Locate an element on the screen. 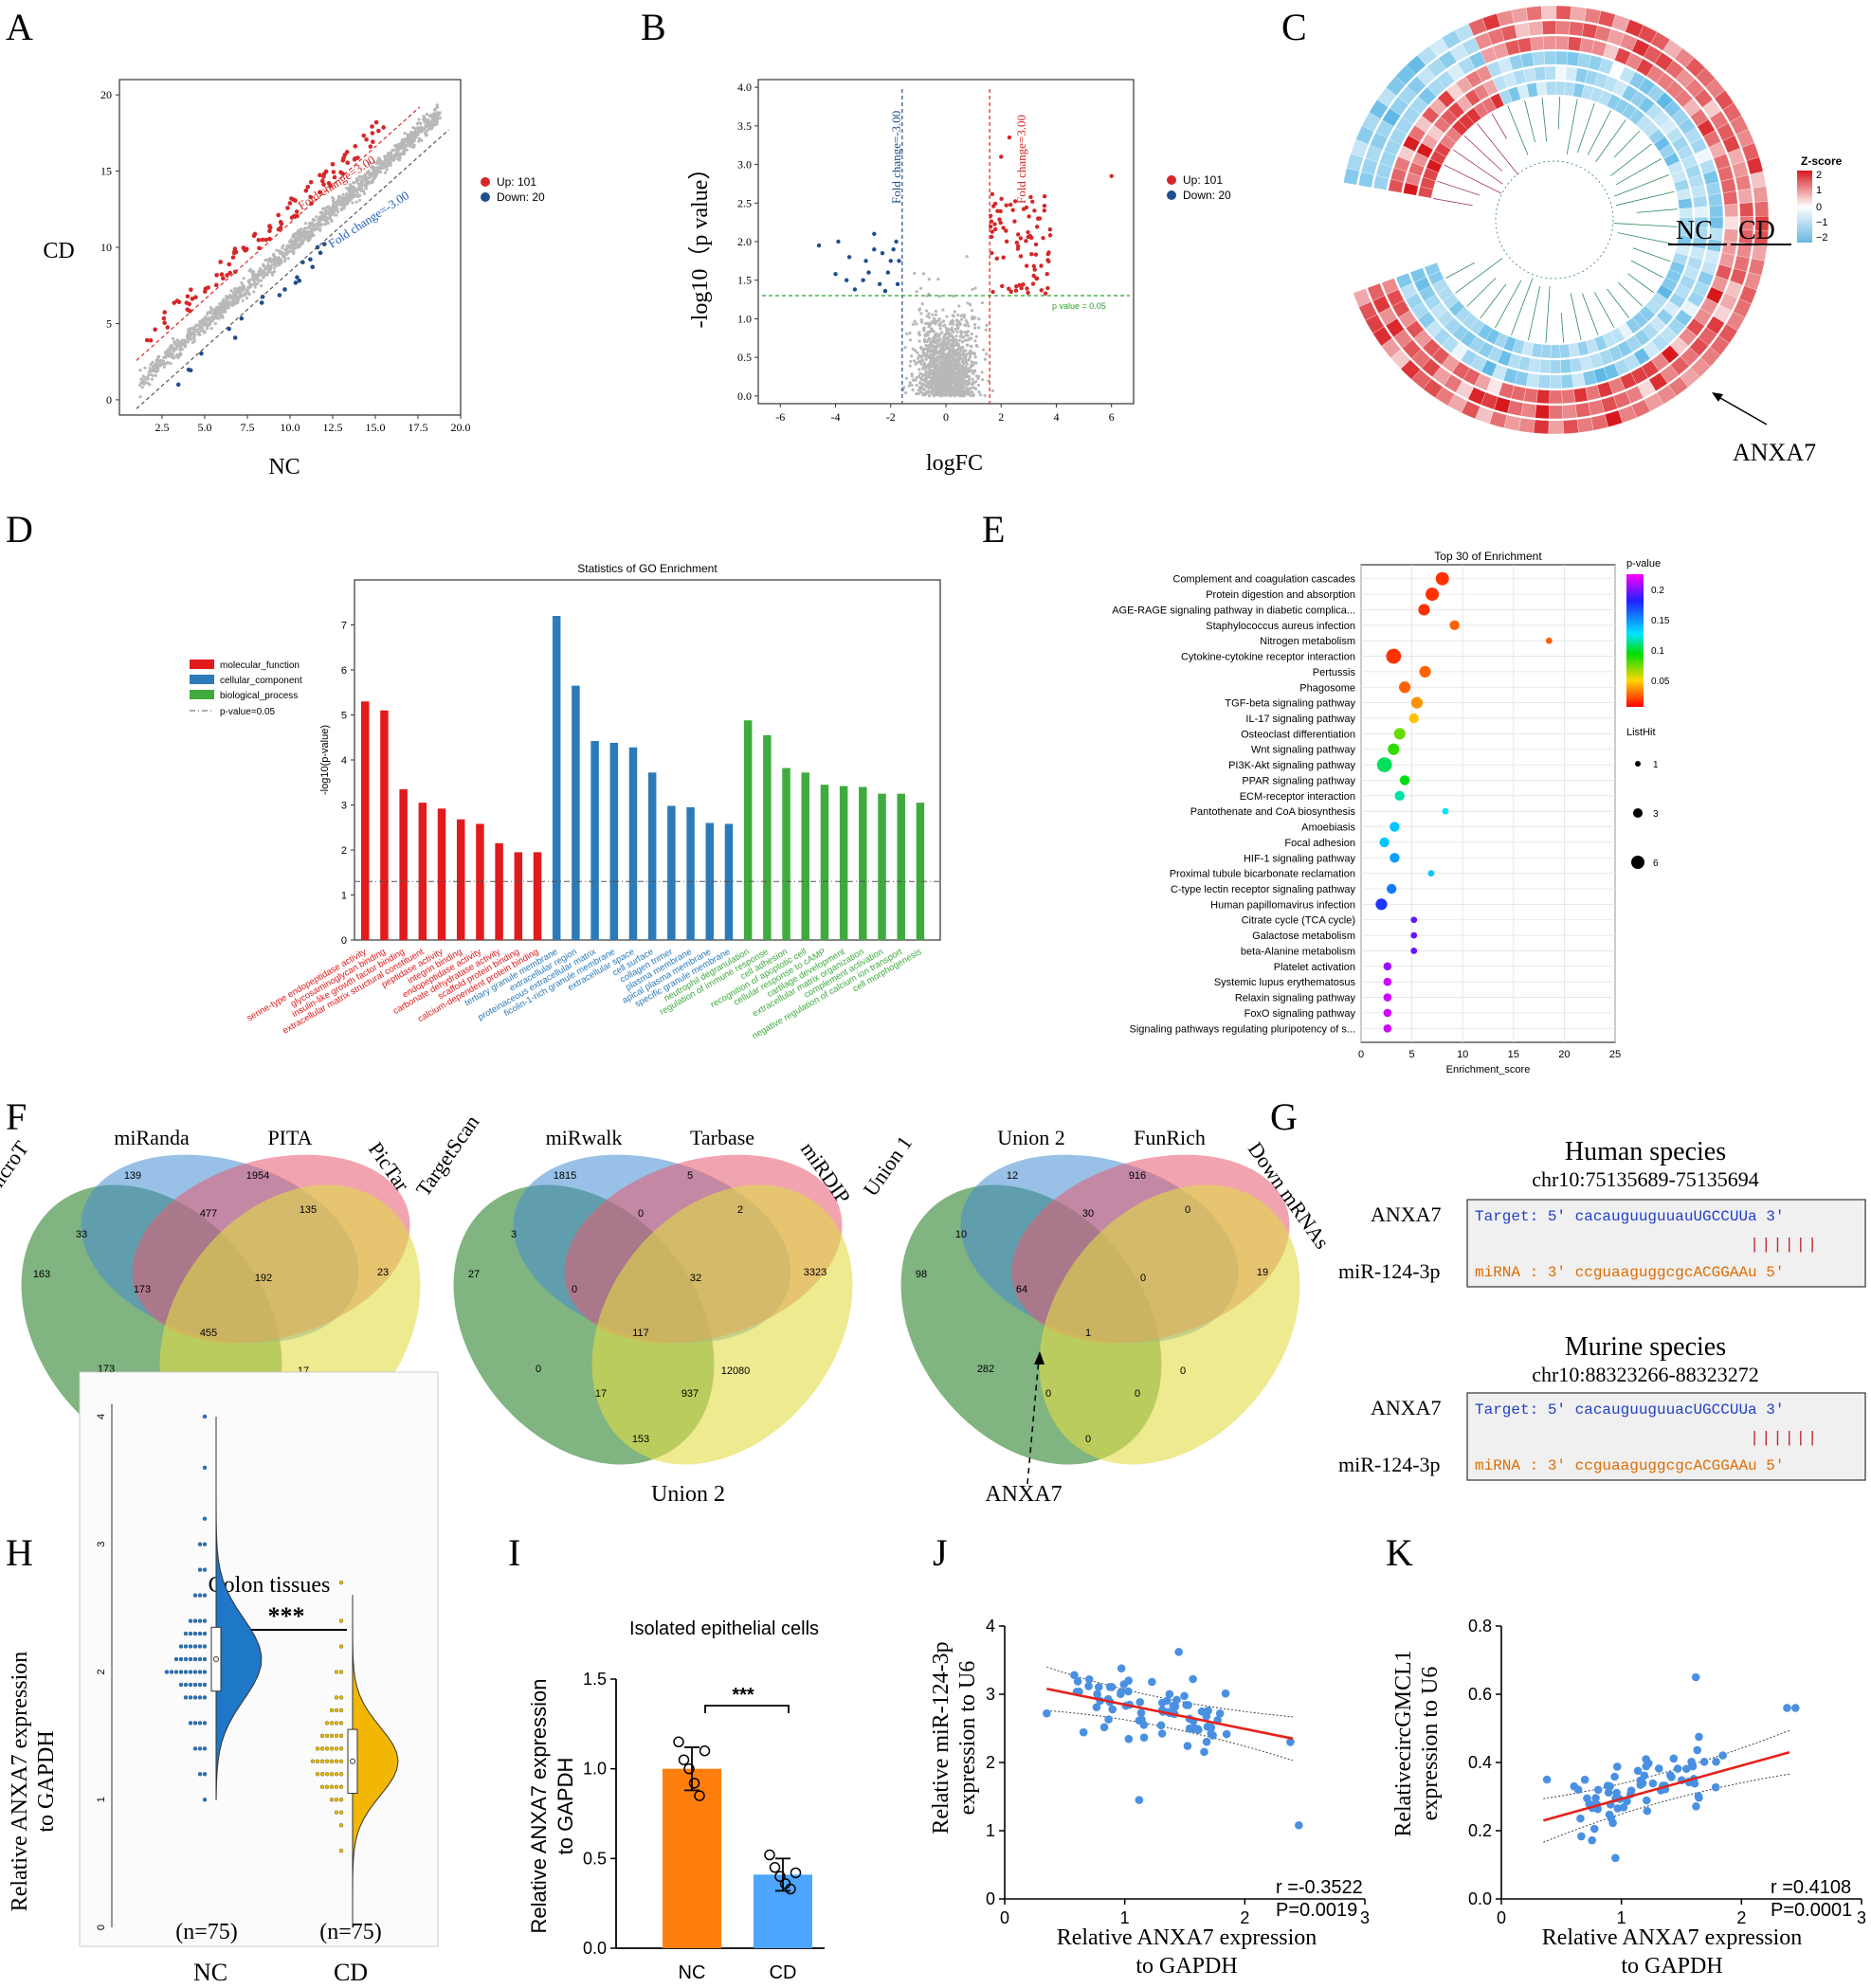  panel-a-fold-down-line is located at coordinates (293, 269).